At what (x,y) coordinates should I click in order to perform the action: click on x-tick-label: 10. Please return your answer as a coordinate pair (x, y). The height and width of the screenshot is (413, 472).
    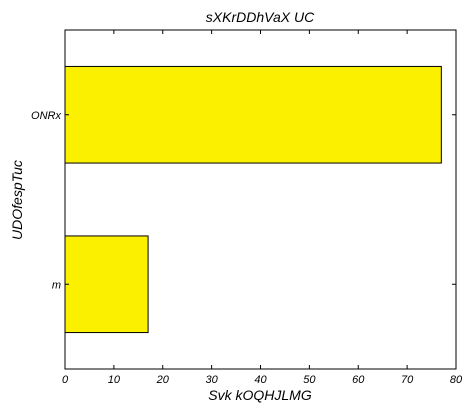
    Looking at the image, I should click on (114, 380).